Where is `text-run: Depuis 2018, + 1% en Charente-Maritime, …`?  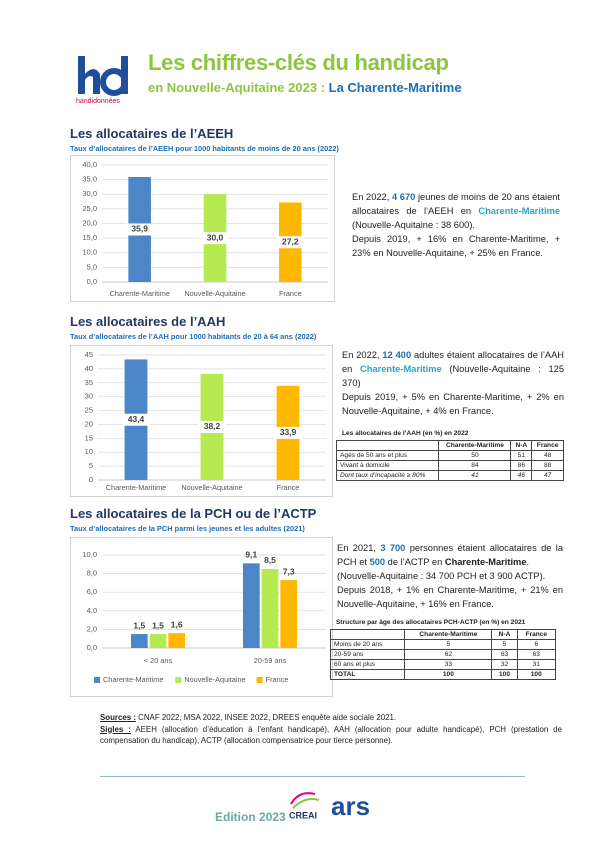
text-run: Depuis 2018, + 1% en Charente-Maritime, … is located at coordinates (450, 597).